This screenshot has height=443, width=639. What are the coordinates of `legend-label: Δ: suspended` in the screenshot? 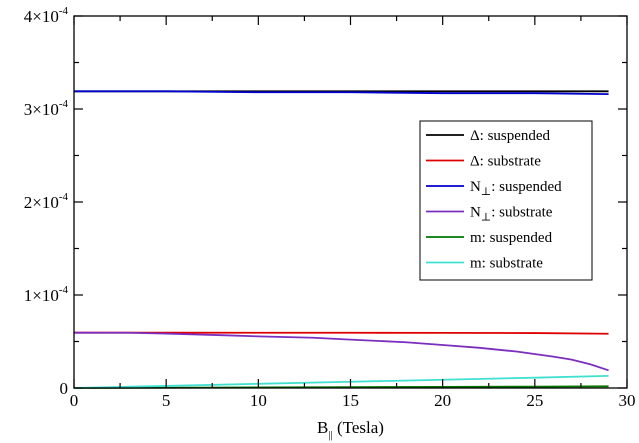 It's located at (510, 136).